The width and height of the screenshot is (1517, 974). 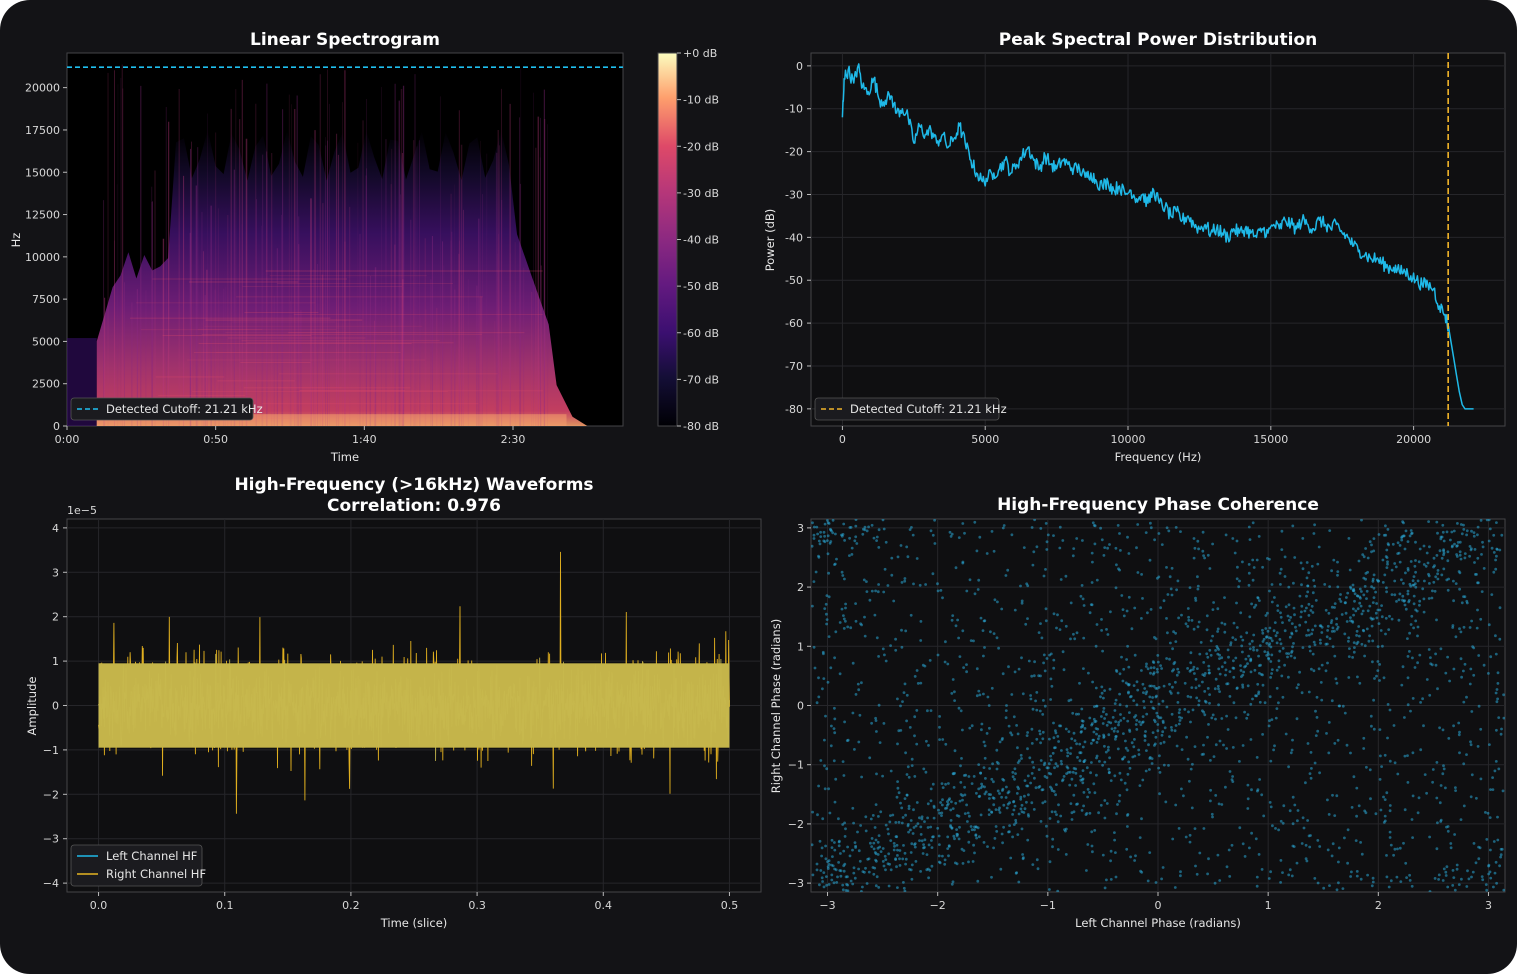 What do you see at coordinates (414, 506) in the screenshot?
I see `waveform-subtitle: Correlation: 0.976` at bounding box center [414, 506].